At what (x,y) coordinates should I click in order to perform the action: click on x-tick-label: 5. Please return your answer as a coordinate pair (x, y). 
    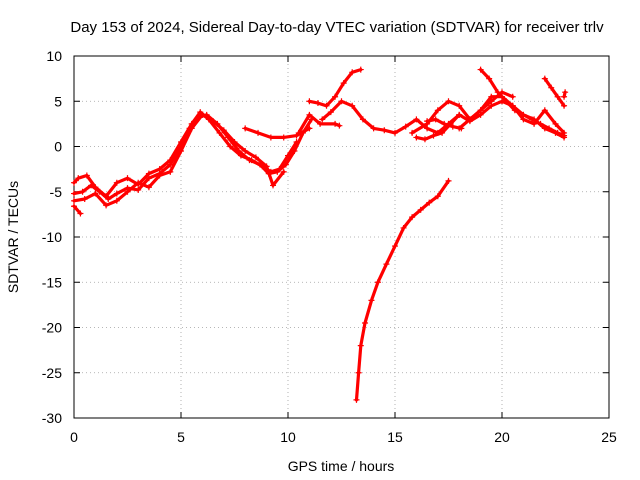
    Looking at the image, I should click on (181, 437).